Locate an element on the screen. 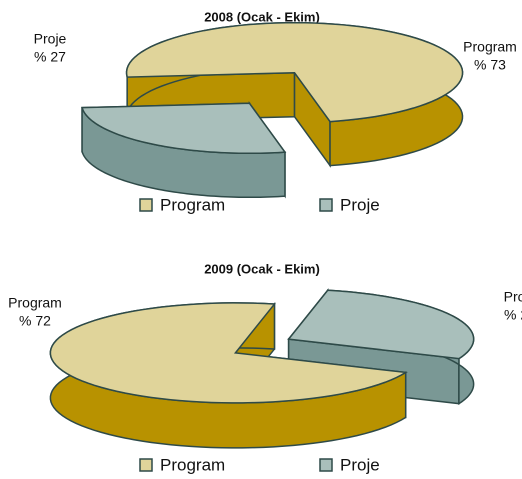 The height and width of the screenshot is (479, 522). slice-value-label: % 27 is located at coordinates (50, 57).